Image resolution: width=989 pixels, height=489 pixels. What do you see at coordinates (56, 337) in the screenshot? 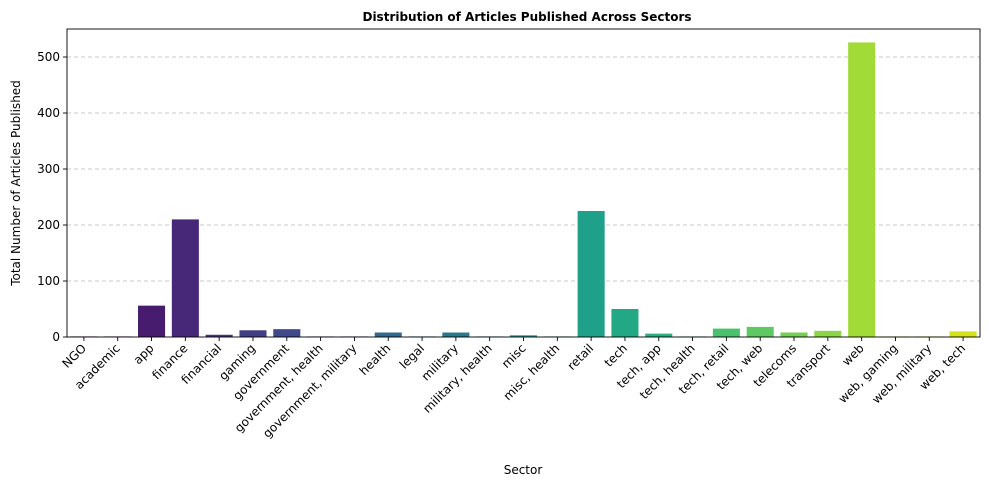
I see `y-tick-label: 0` at bounding box center [56, 337].